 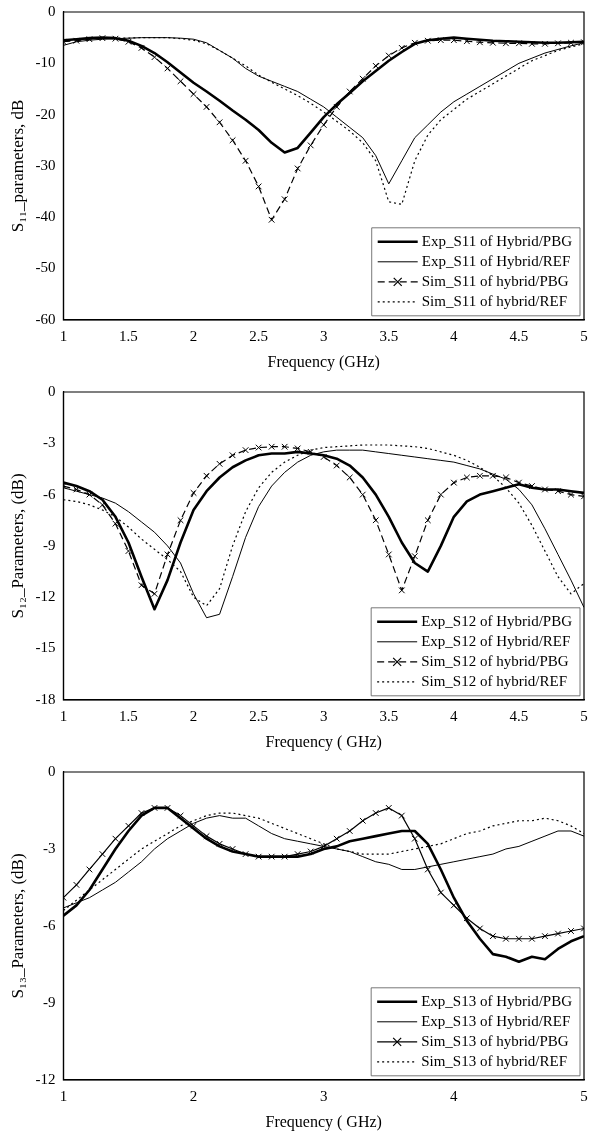 I want to click on y-axis-title: S₁₁_parameters, dB, so click(x=17, y=166).